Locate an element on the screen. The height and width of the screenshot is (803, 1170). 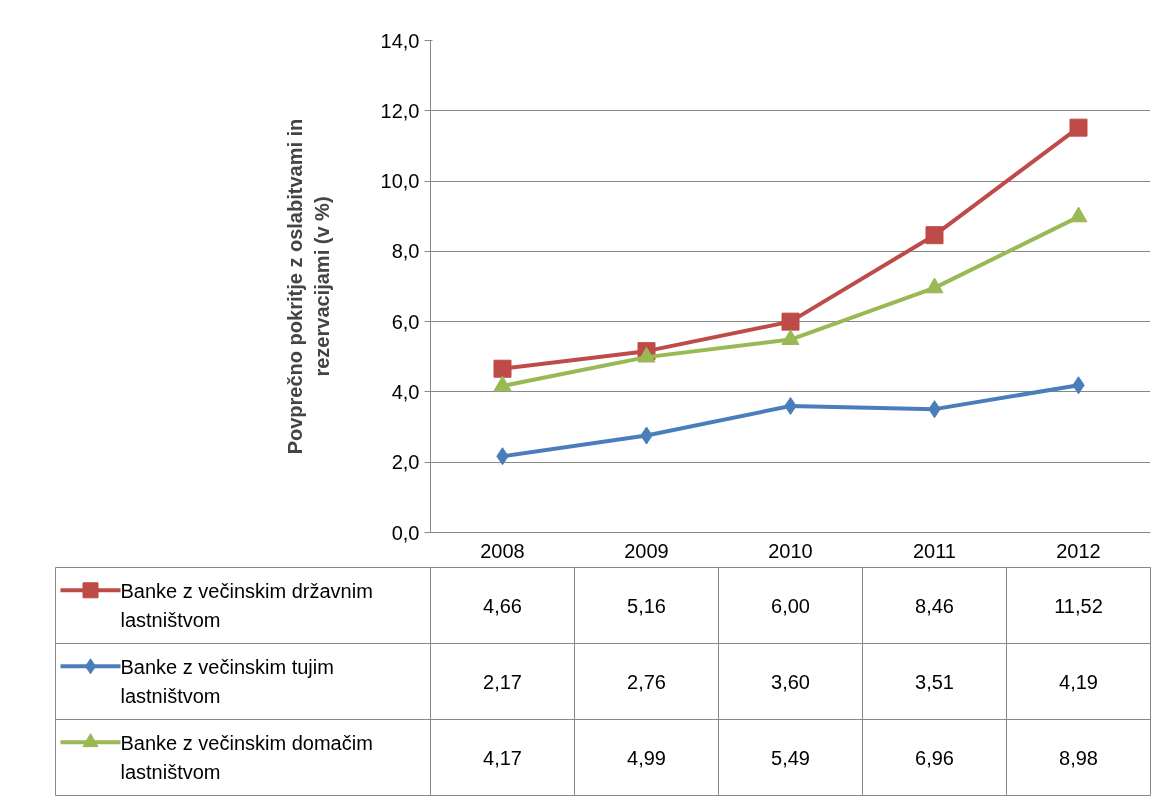
legend-label: Banke z večinskim domačim lastništvom is located at coordinates (246, 757).